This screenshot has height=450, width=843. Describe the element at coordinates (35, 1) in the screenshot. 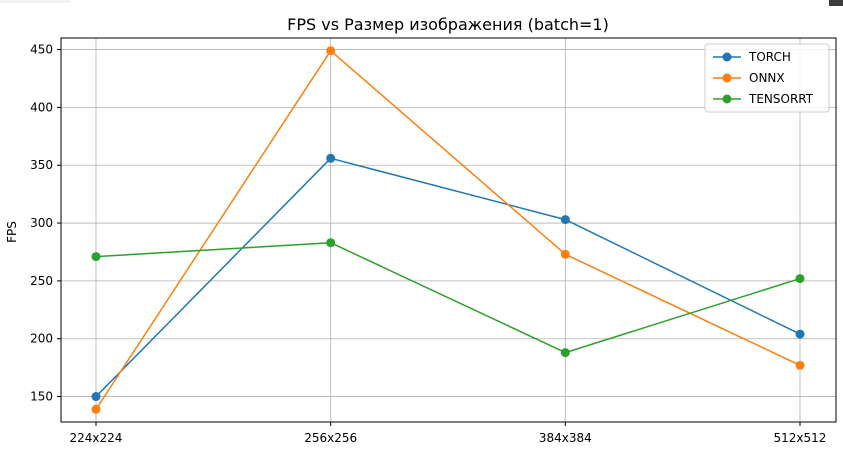

I see `window-top-edge` at that location.